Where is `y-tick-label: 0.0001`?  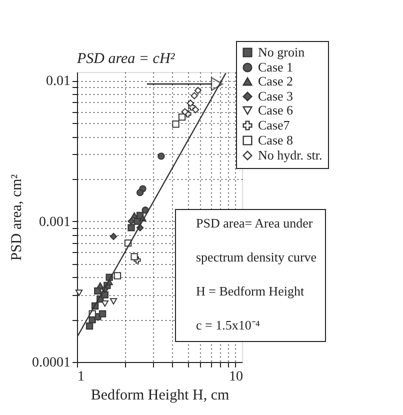
y-tick-label: 0.0001 is located at coordinates (51, 363).